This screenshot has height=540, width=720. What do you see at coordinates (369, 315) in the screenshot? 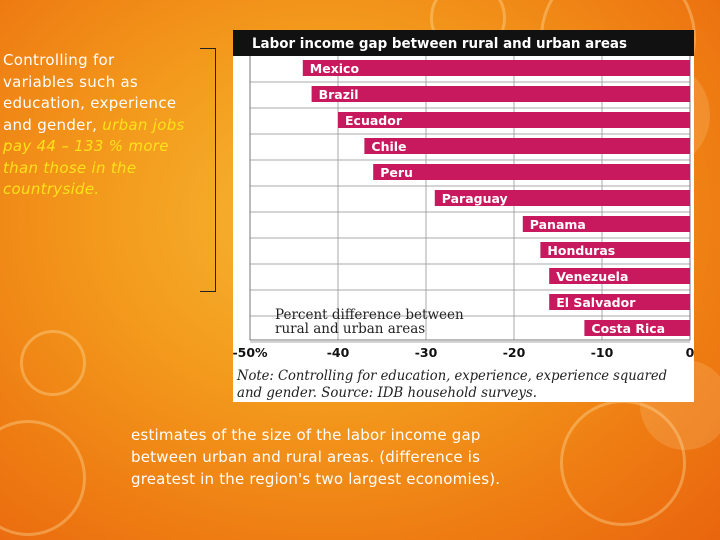
I see `axis-caption: Percent difference between` at bounding box center [369, 315].